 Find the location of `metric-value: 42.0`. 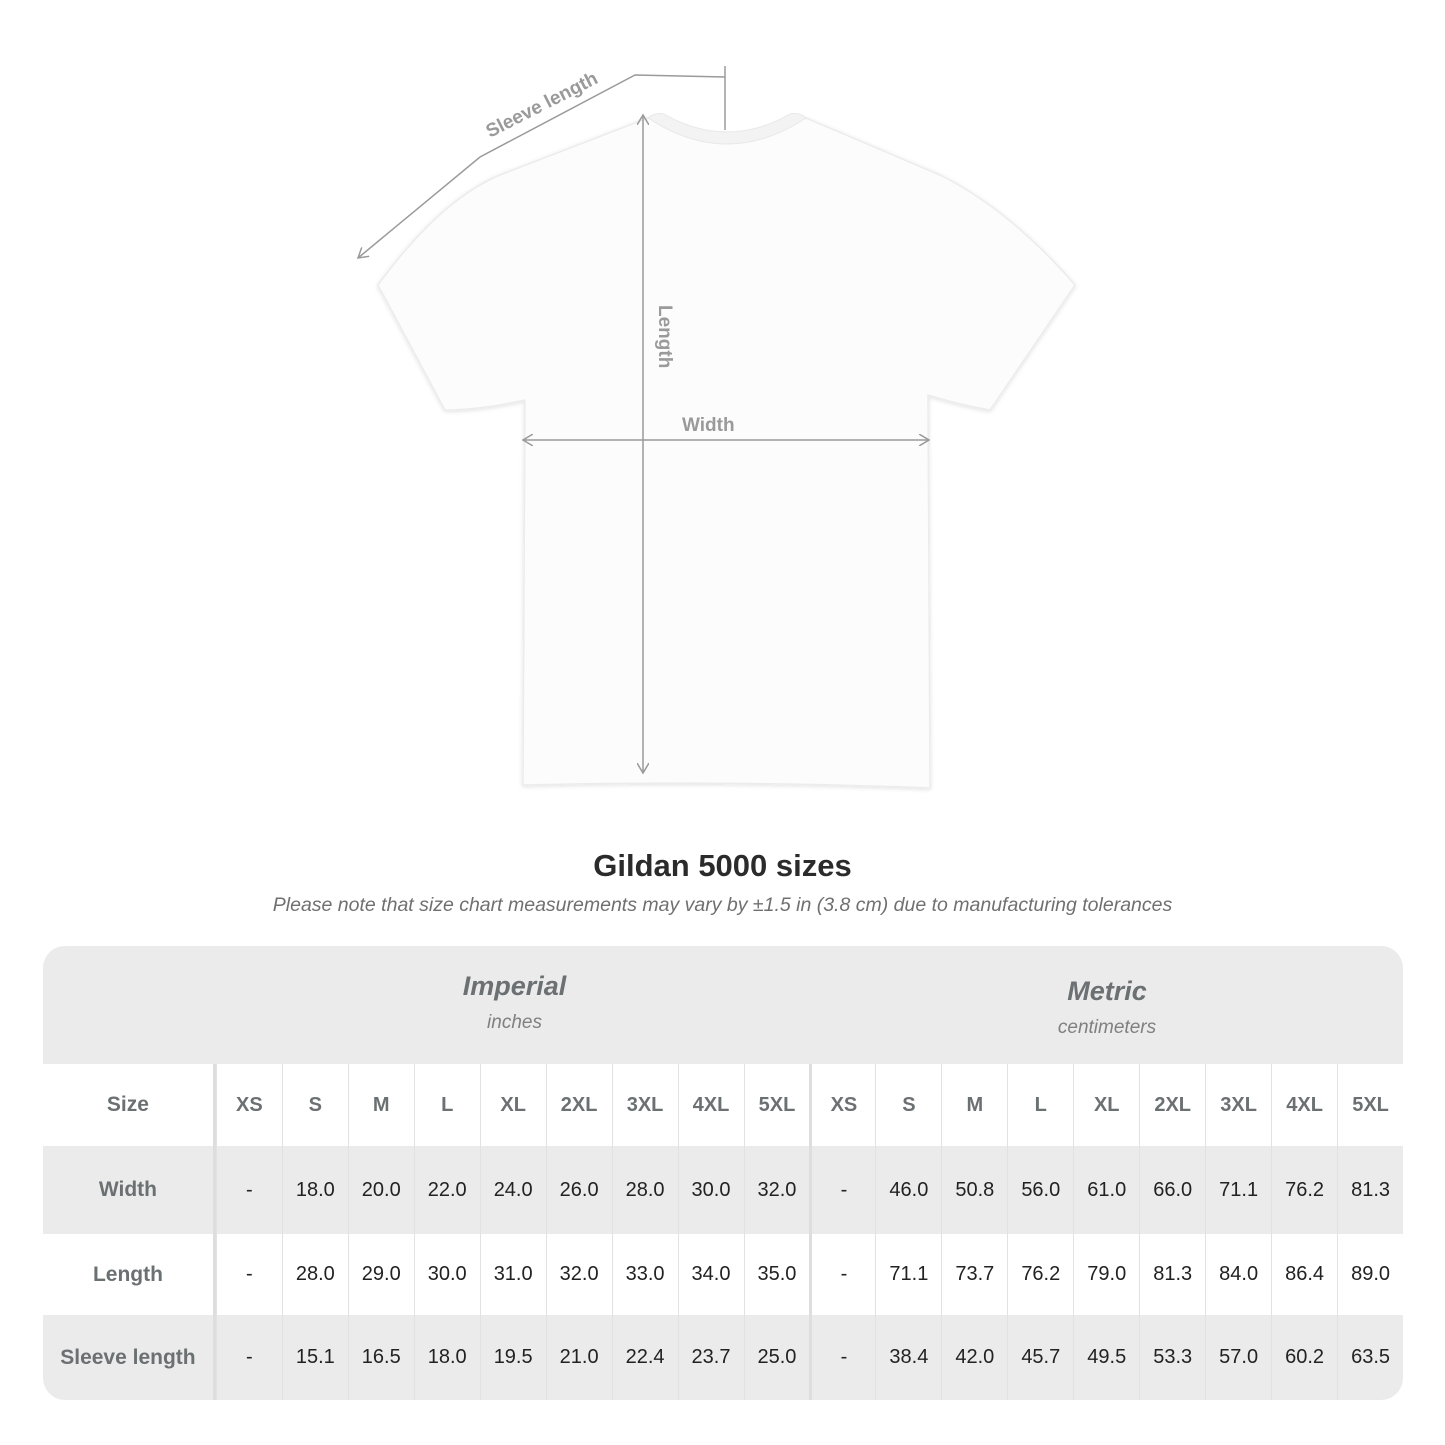

metric-value: 42.0 is located at coordinates (974, 1357).